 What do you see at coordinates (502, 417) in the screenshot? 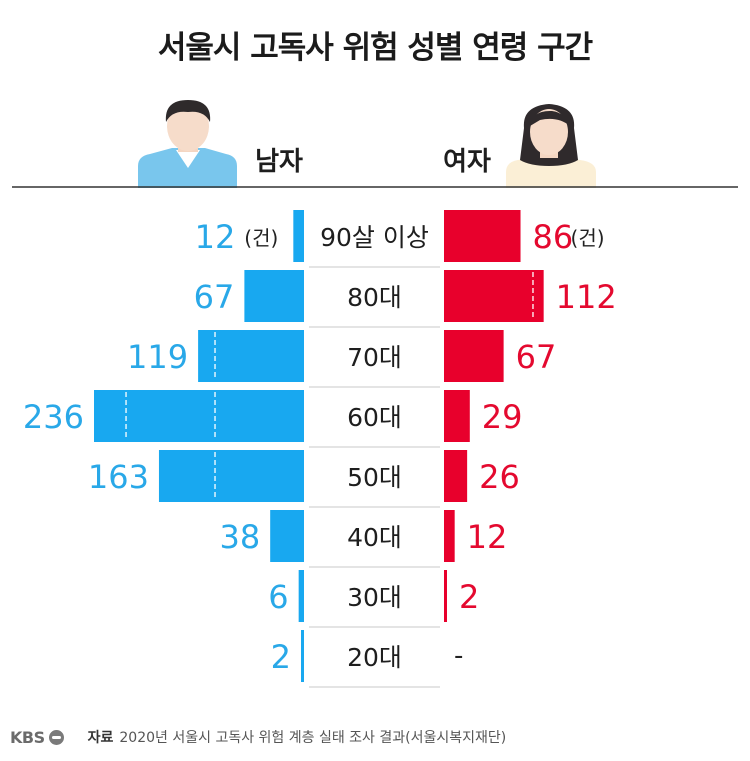
I see `female-value-label: 29` at bounding box center [502, 417].